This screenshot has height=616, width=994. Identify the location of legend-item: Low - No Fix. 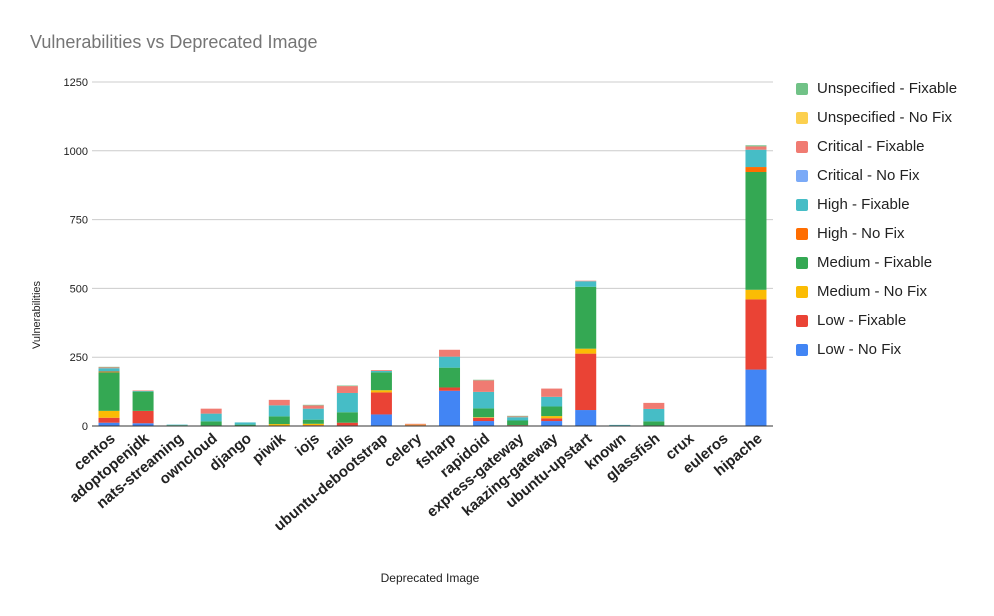
(876, 349).